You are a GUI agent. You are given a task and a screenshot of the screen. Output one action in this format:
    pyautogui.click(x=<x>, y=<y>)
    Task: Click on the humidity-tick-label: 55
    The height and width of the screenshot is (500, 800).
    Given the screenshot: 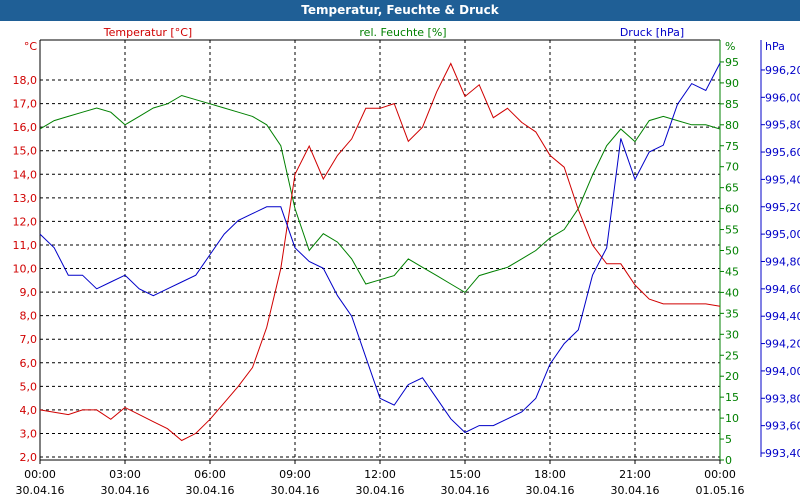 What is the action you would take?
    pyautogui.click(x=732, y=230)
    